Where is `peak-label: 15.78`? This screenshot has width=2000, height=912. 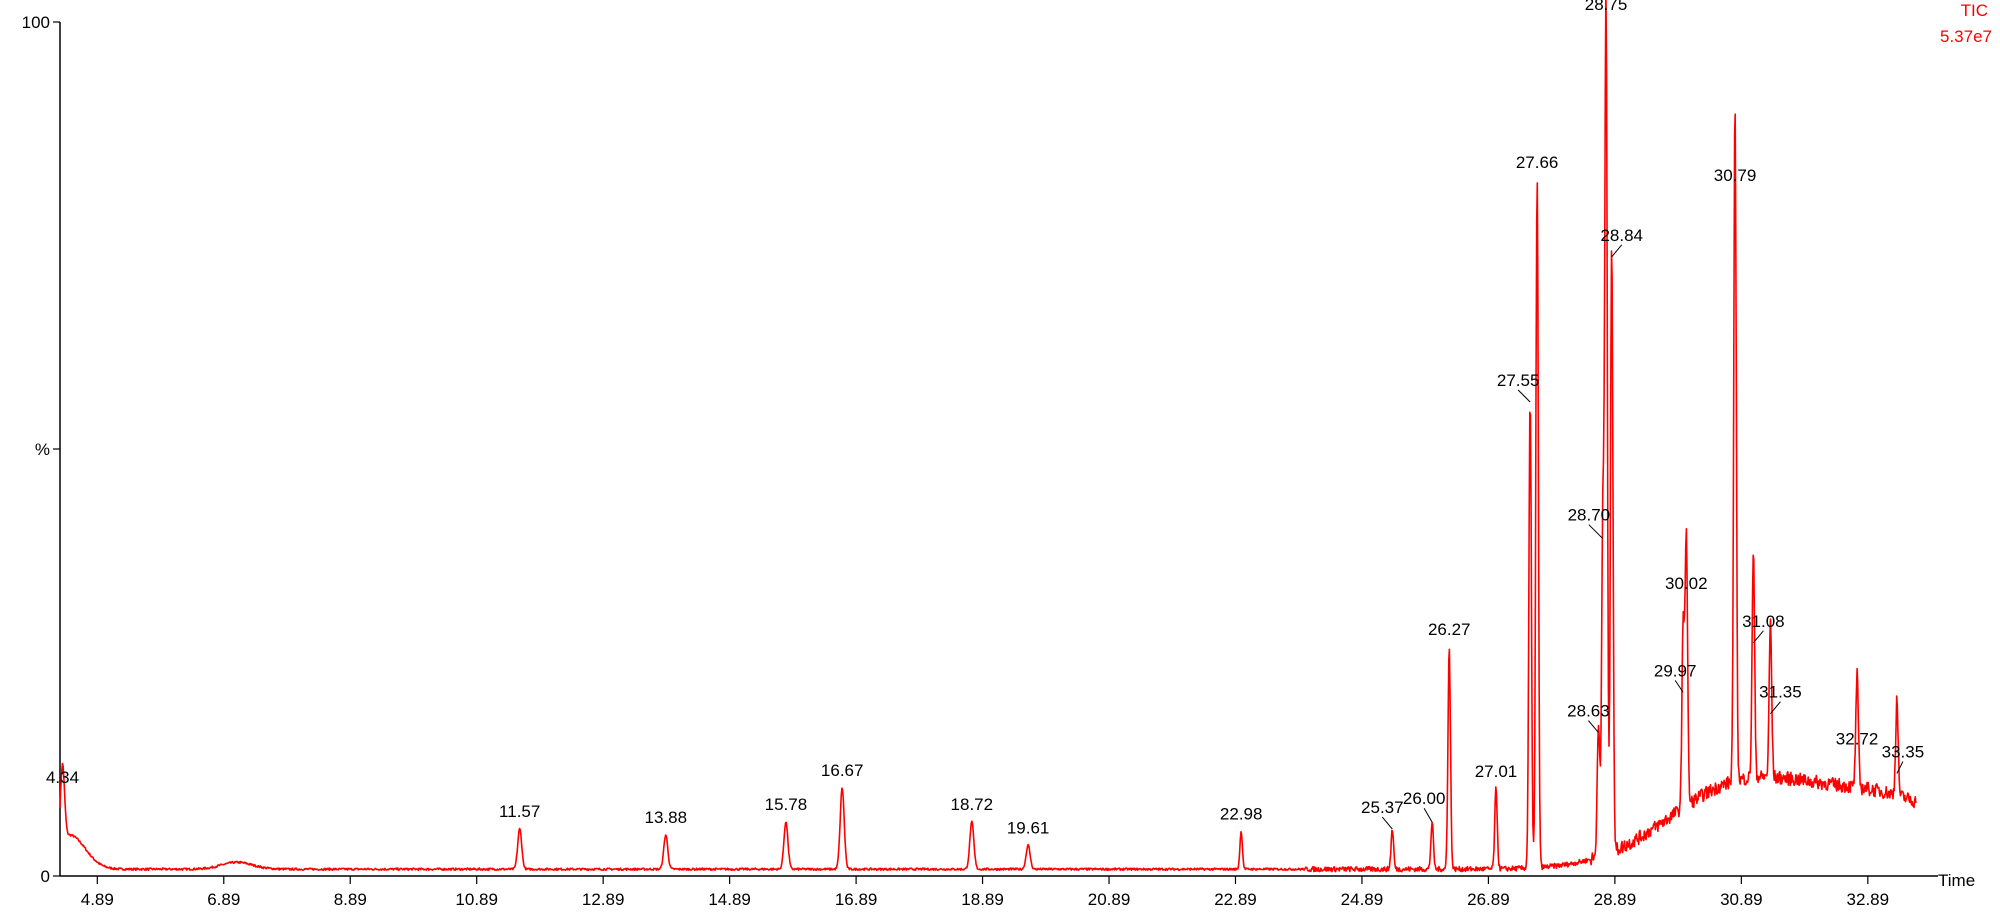 peak-label: 15.78 is located at coordinates (786, 804).